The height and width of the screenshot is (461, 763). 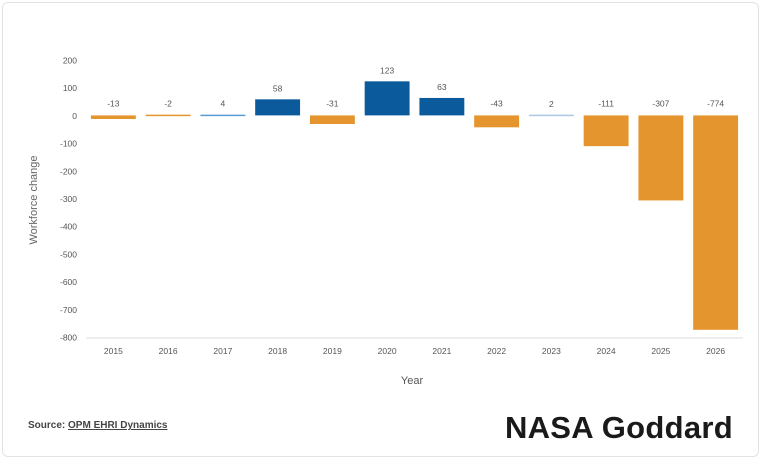 What do you see at coordinates (496, 351) in the screenshot?
I see `x-tick-label: 2022` at bounding box center [496, 351].